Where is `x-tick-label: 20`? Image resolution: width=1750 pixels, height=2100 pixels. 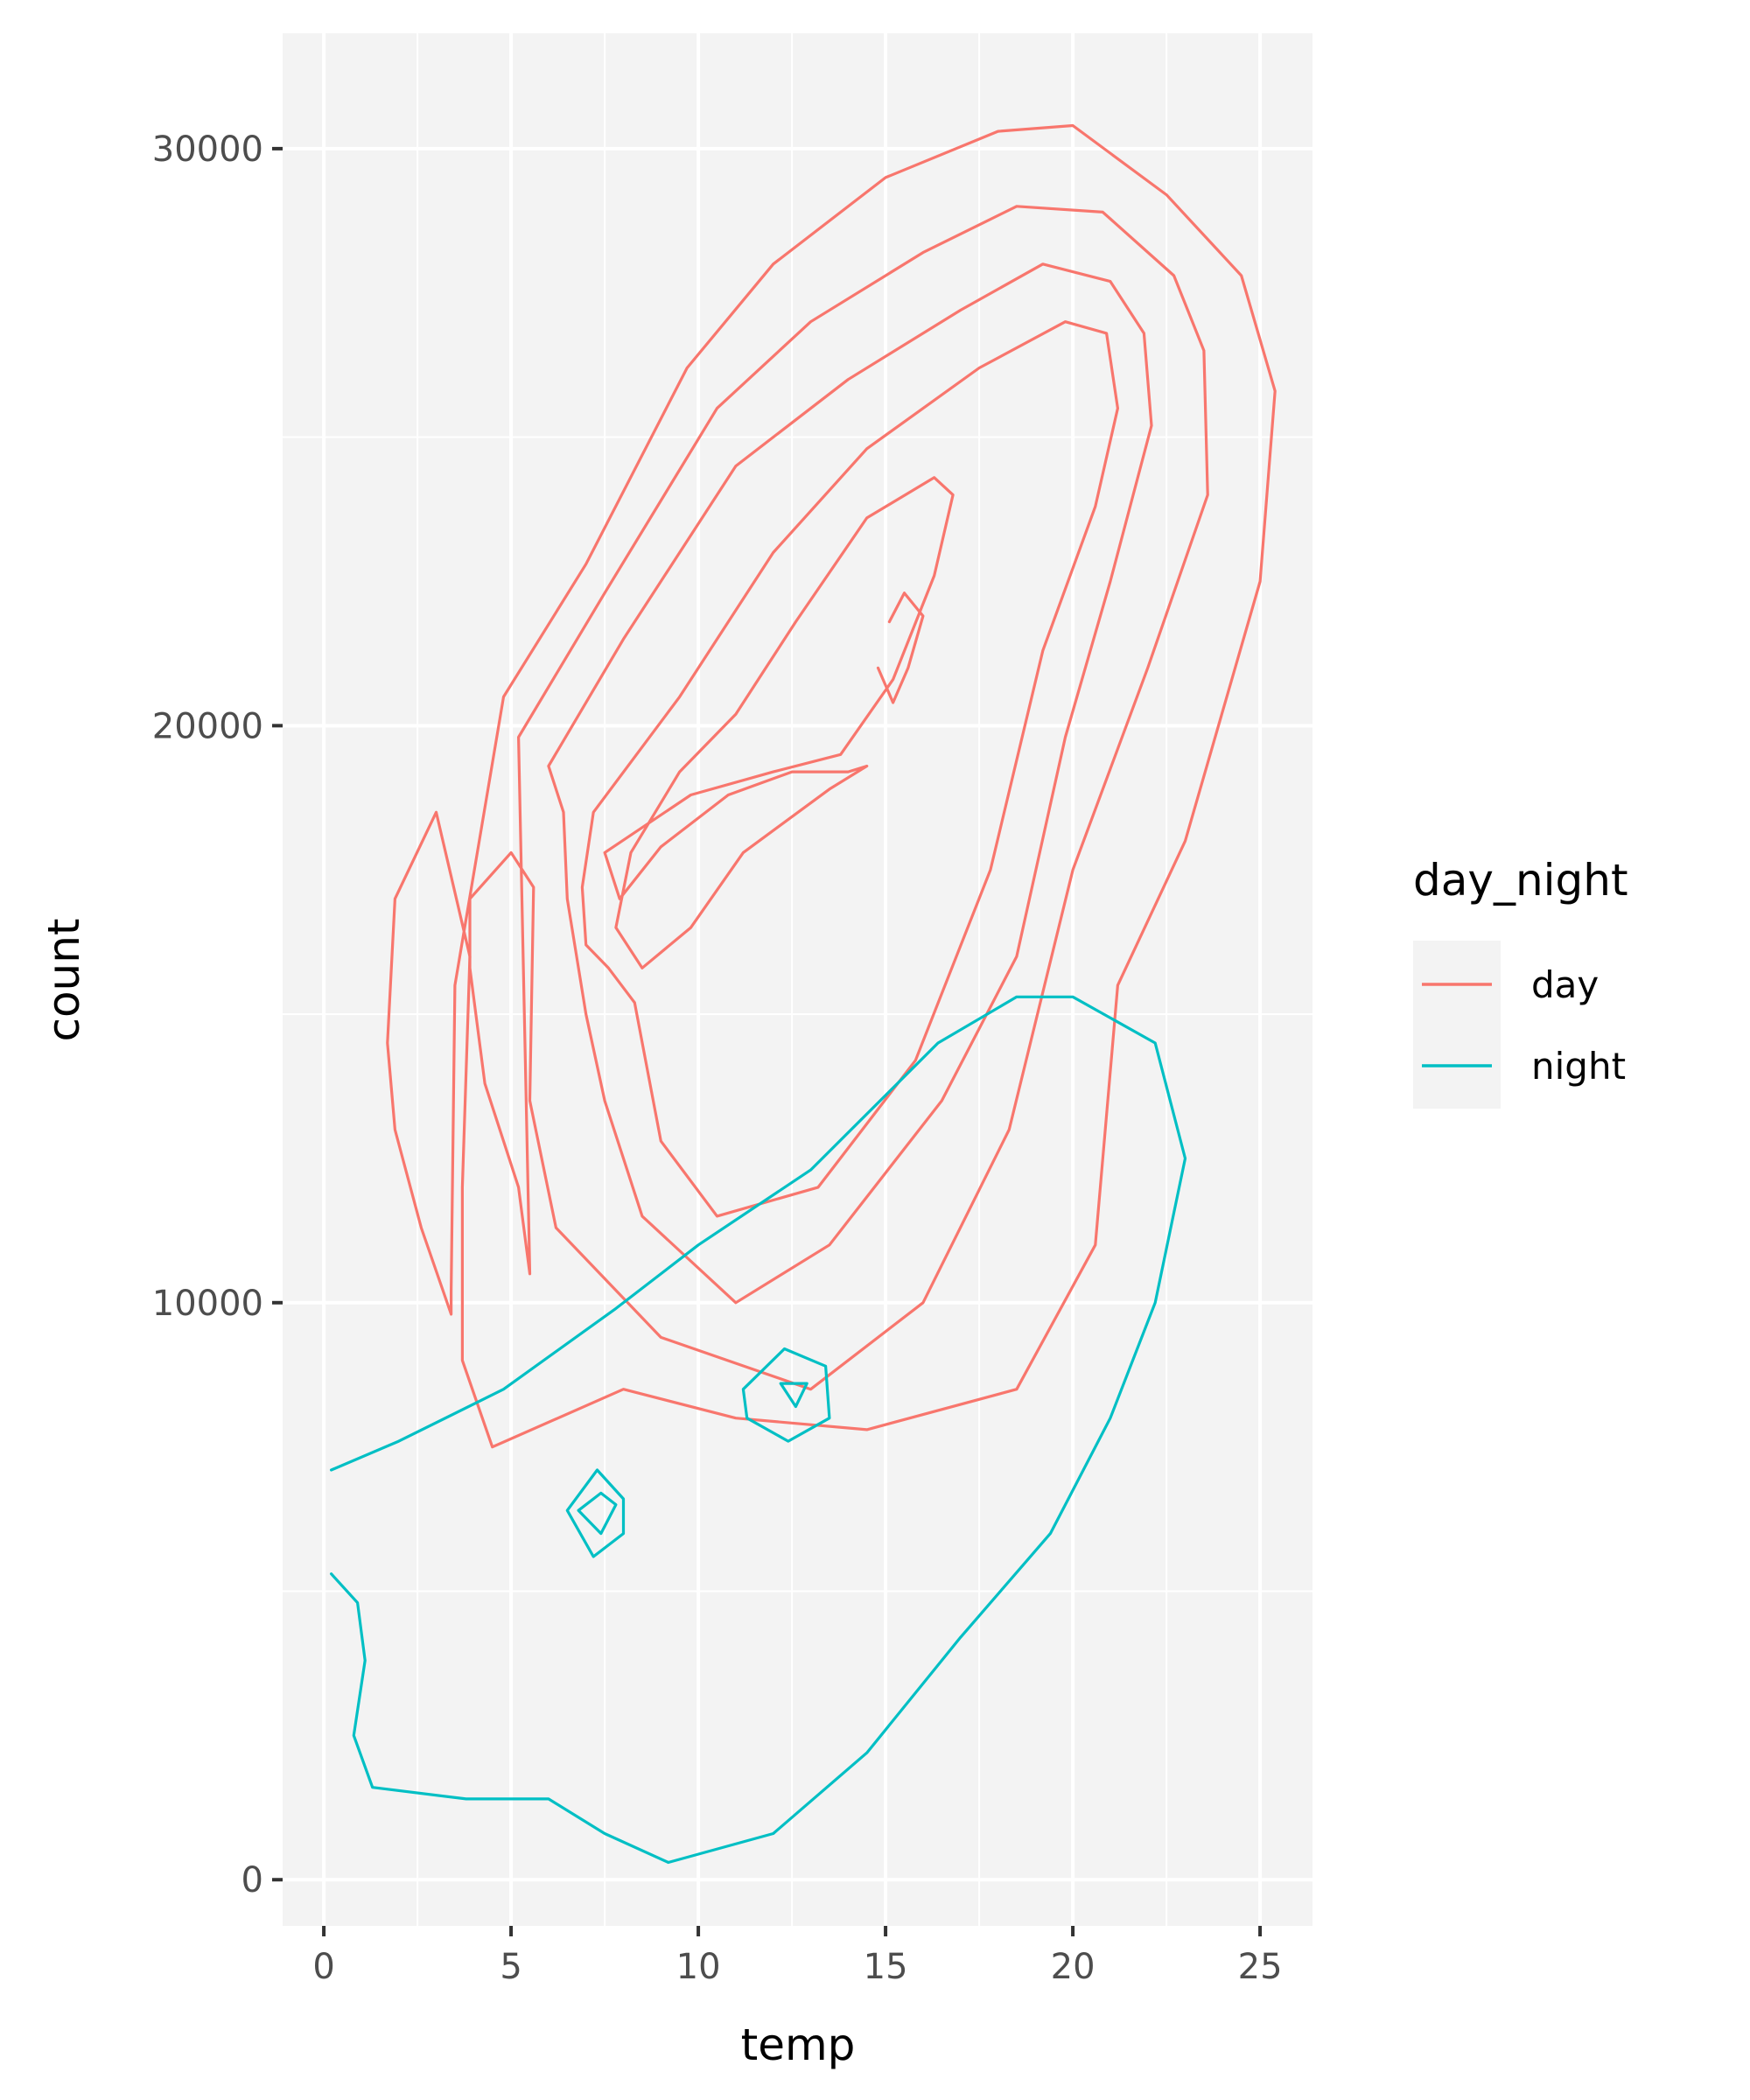 x-tick-label: 20 is located at coordinates (1073, 1967).